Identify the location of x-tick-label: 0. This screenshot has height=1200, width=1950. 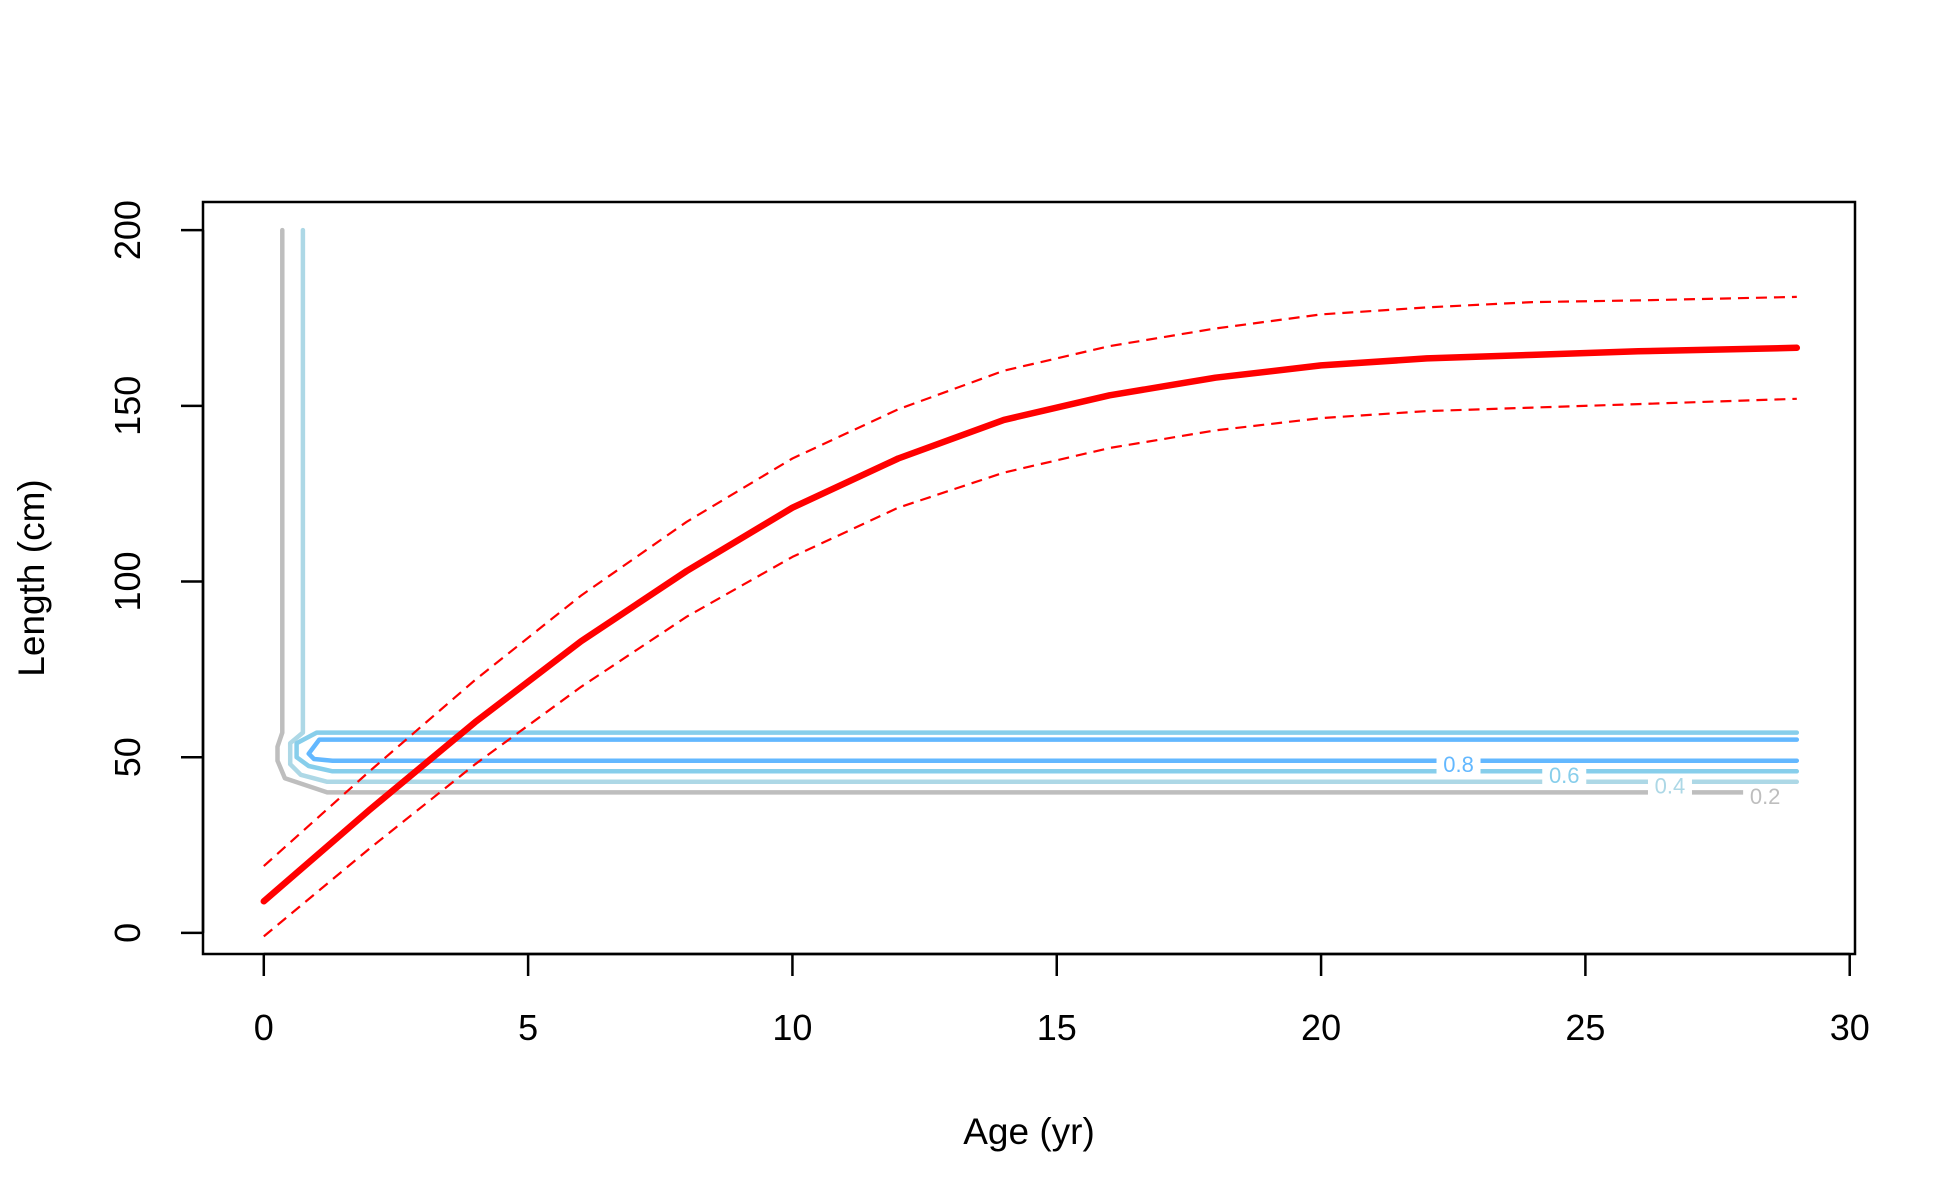
(264, 1027).